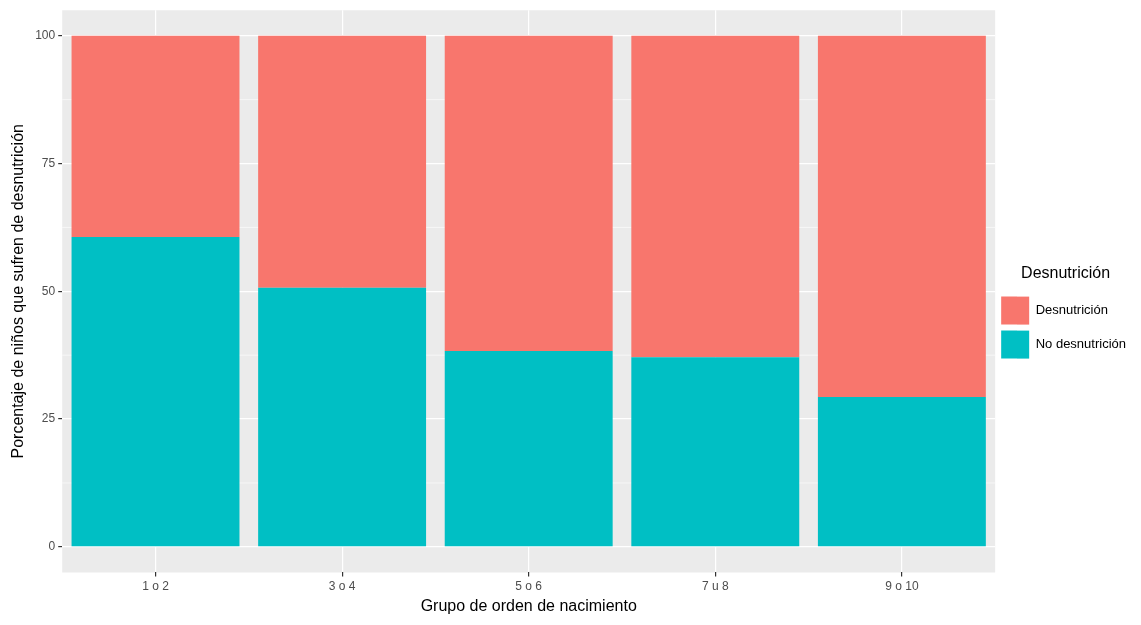 The height and width of the screenshot is (625, 1141). Describe the element at coordinates (156, 585) in the screenshot. I see `x-tick-label: 1 o 2` at that location.